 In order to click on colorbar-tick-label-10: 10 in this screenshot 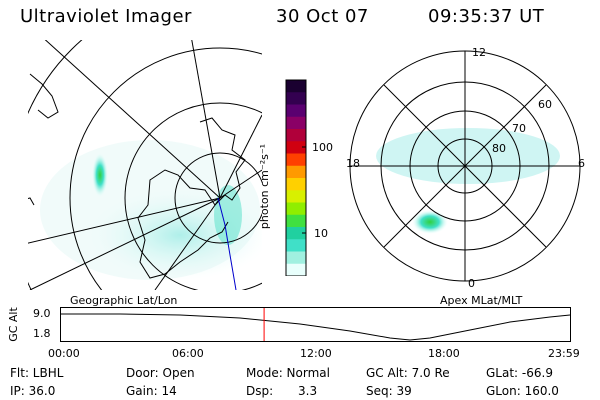, I will do `click(321, 233)`.